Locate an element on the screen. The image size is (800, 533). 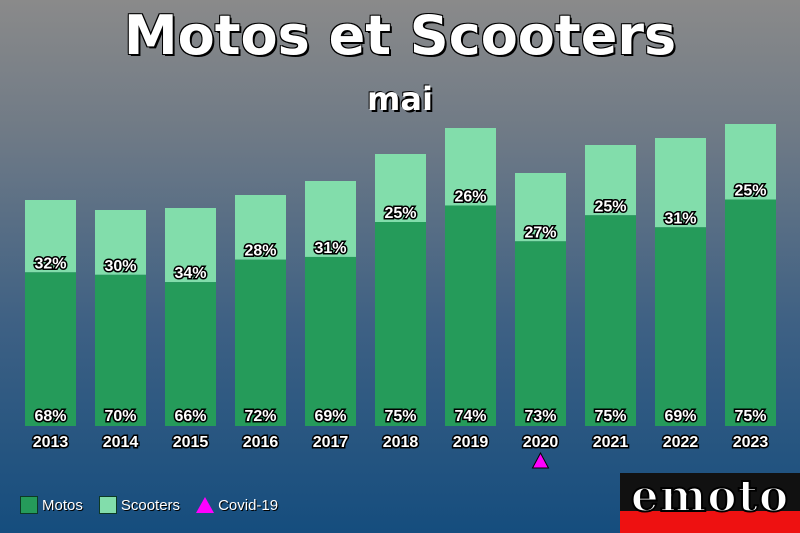
covid-triangle-icon is located at coordinates (205, 505).